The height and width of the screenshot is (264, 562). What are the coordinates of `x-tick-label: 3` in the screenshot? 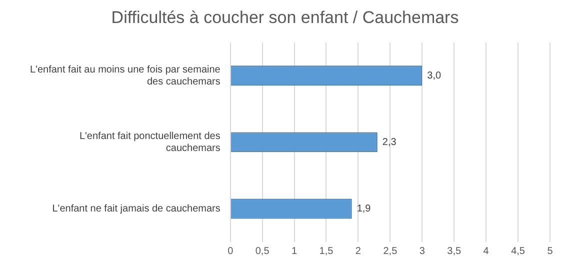 It's located at (422, 251).